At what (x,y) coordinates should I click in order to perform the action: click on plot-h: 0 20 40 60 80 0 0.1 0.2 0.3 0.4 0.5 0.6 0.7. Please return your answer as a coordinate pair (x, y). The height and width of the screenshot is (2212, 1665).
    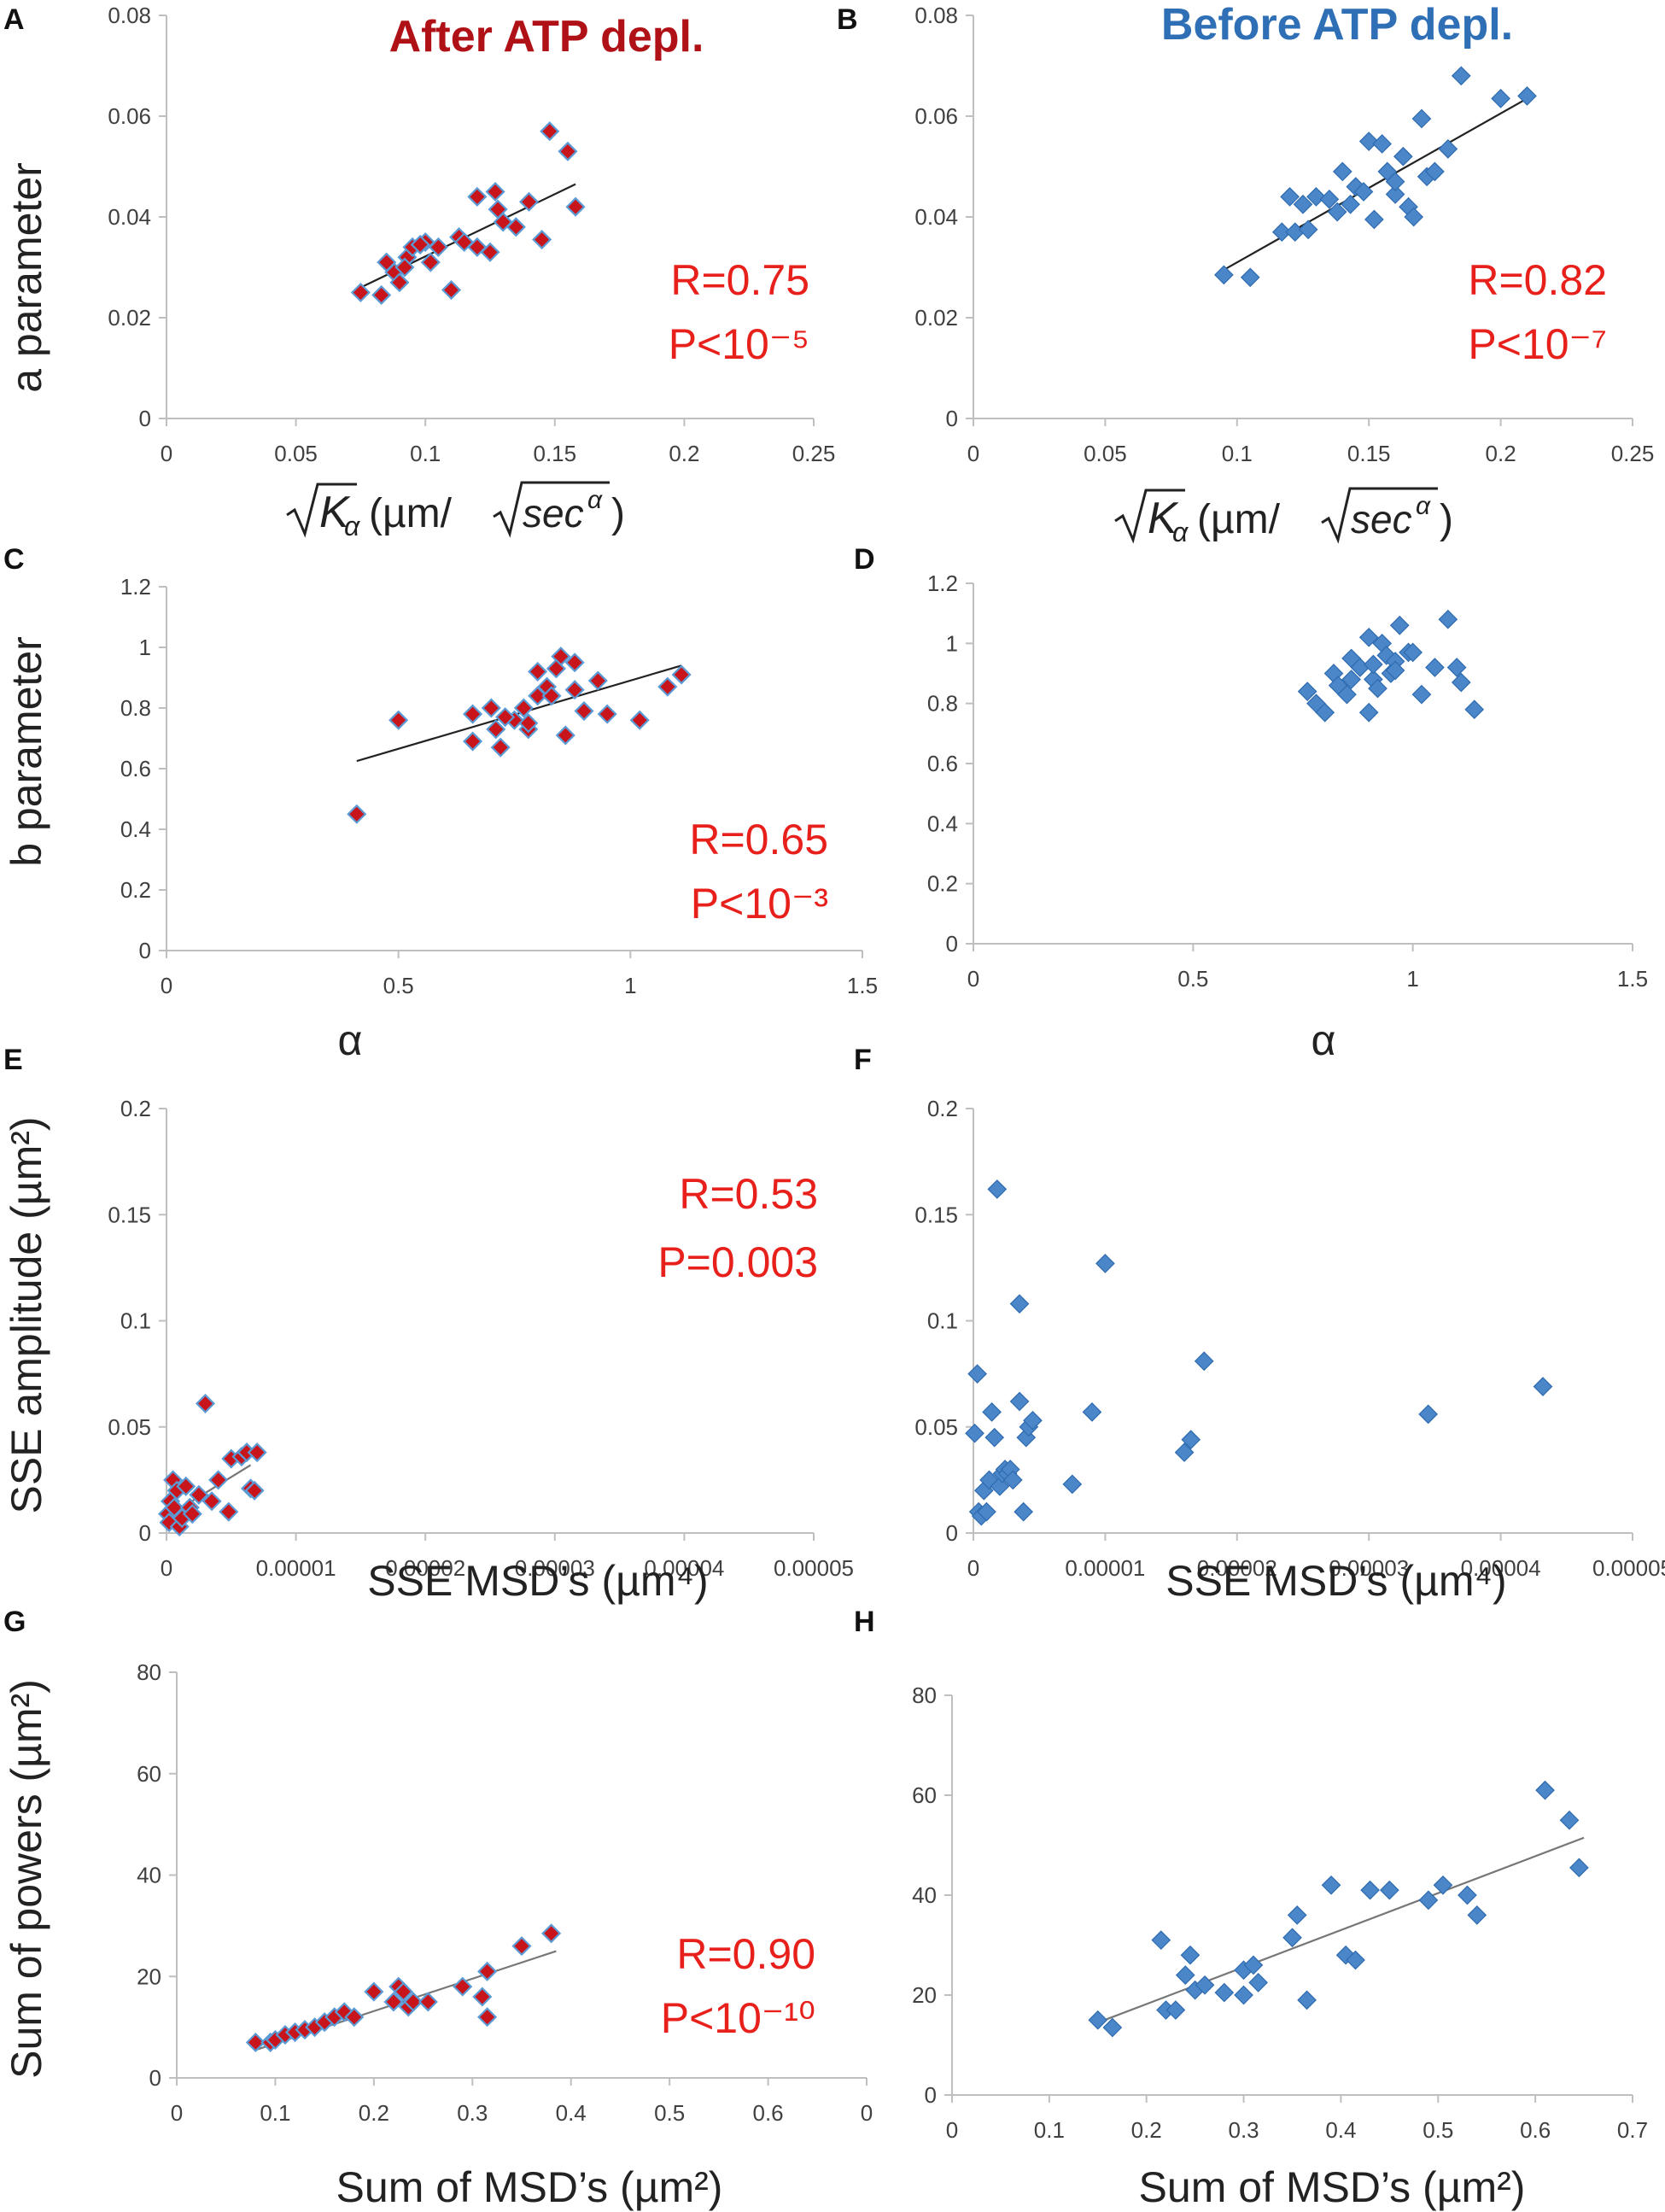
    Looking at the image, I should click on (1280, 1912).